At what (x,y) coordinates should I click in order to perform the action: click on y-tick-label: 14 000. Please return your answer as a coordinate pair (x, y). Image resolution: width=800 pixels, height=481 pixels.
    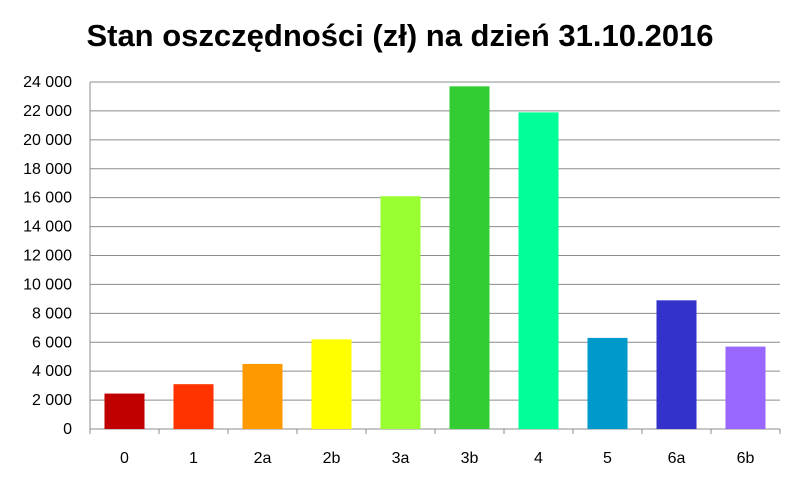
    Looking at the image, I should click on (47, 227).